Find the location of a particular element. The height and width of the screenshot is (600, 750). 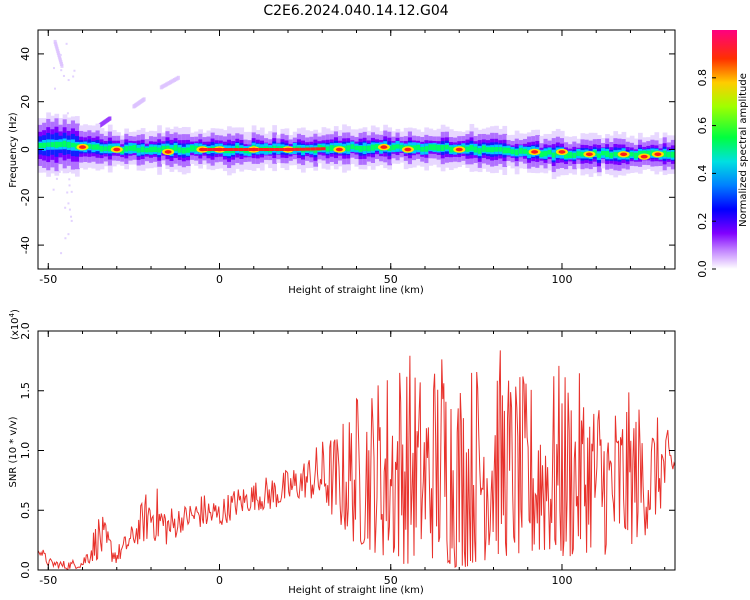

snr-multiplier-exponent: 4 is located at coordinates (12, 314).